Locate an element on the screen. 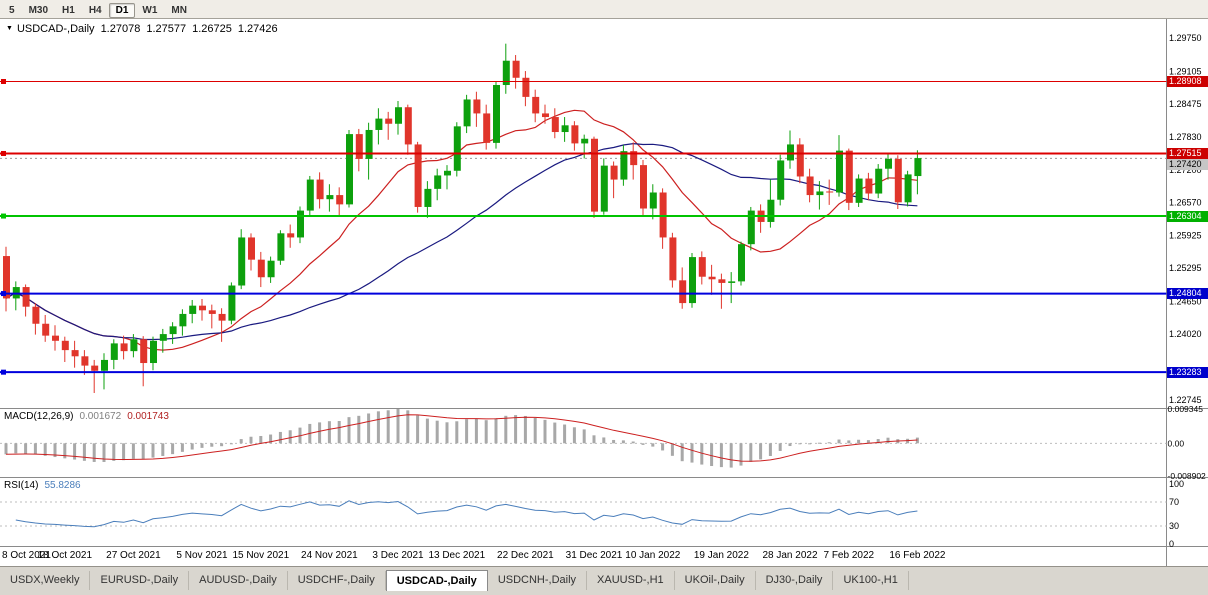  symbol-timeframe-label: USDCAD-,Daily is located at coordinates (55, 29).